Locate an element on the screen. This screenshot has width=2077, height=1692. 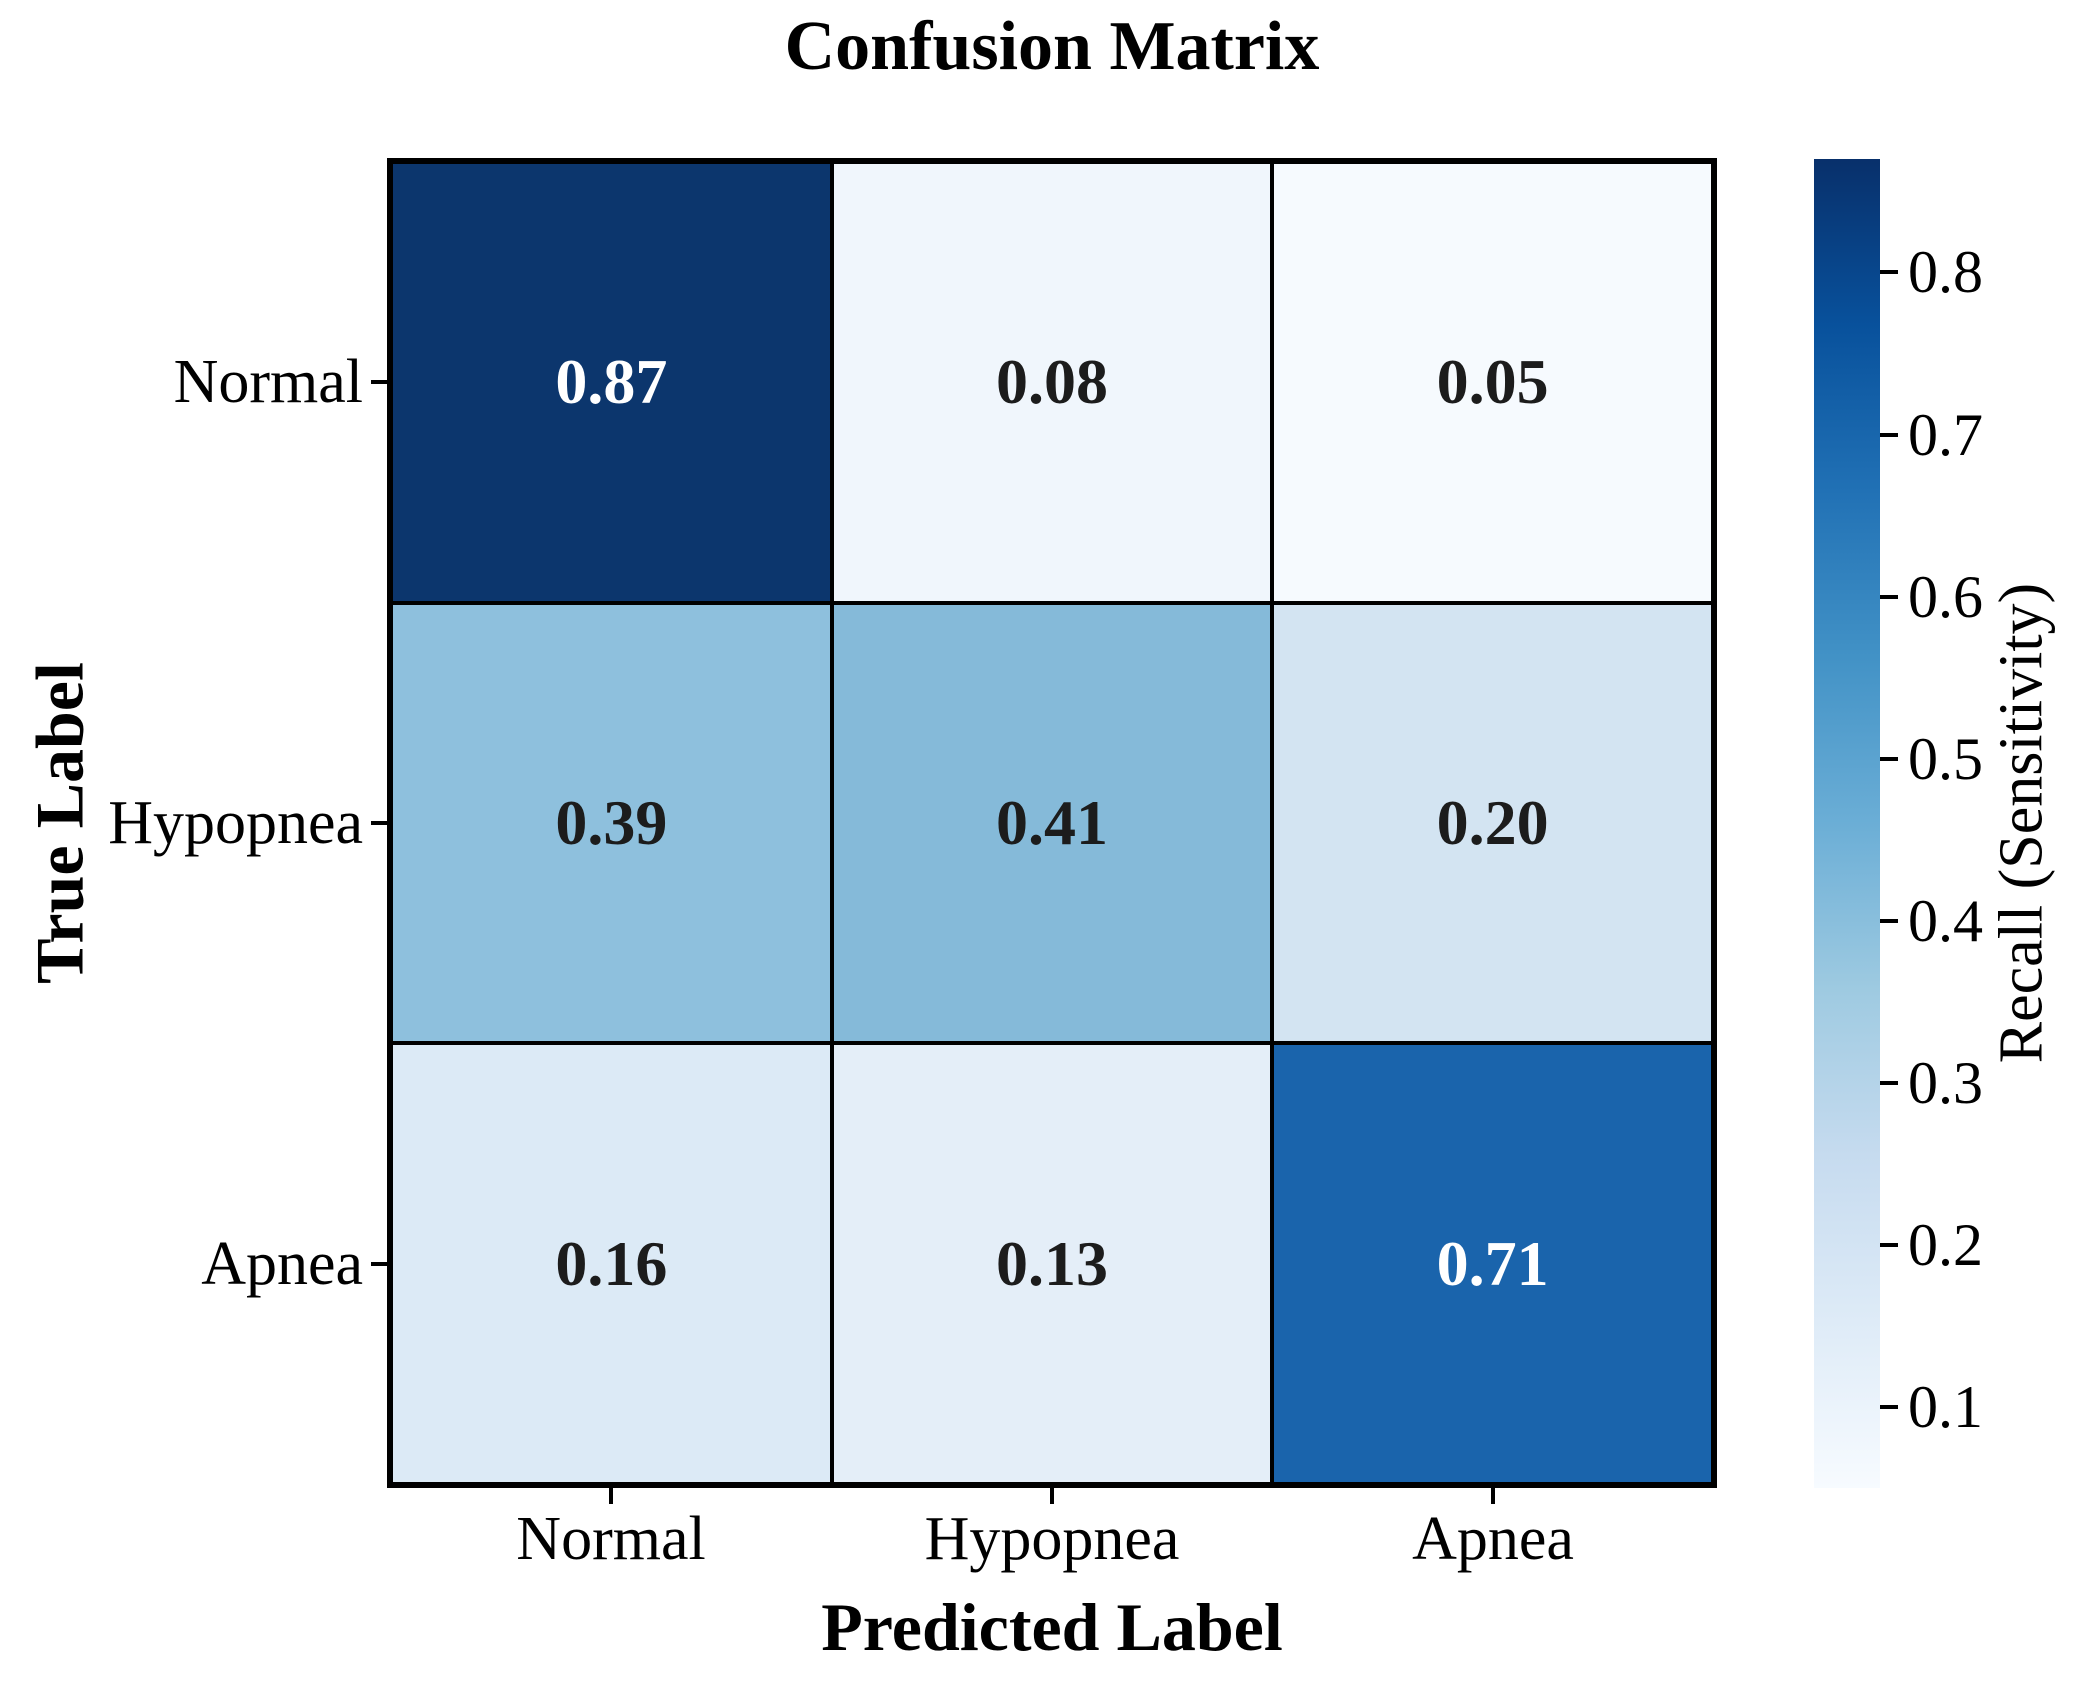
matrix-cell: 0.08 is located at coordinates (1052, 382).